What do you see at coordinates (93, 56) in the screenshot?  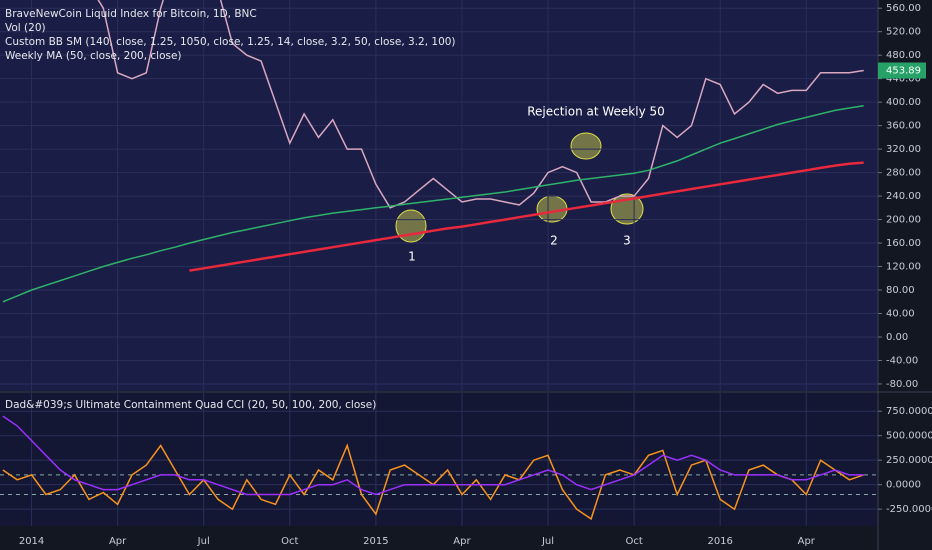 I see `legend-line: Weekly MA (50, close, 200, close)` at bounding box center [93, 56].